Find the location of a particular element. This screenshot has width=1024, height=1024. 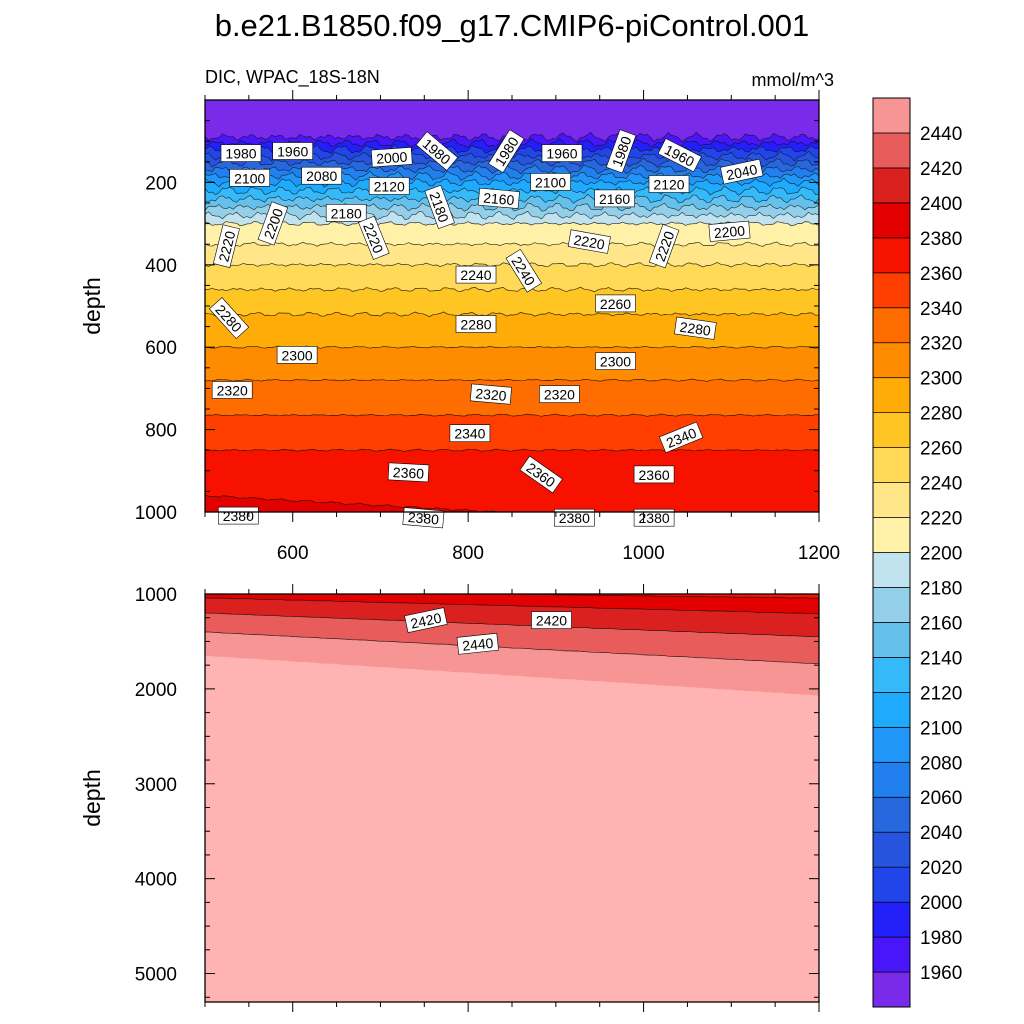

colorbar-frame is located at coordinates (891, 552).